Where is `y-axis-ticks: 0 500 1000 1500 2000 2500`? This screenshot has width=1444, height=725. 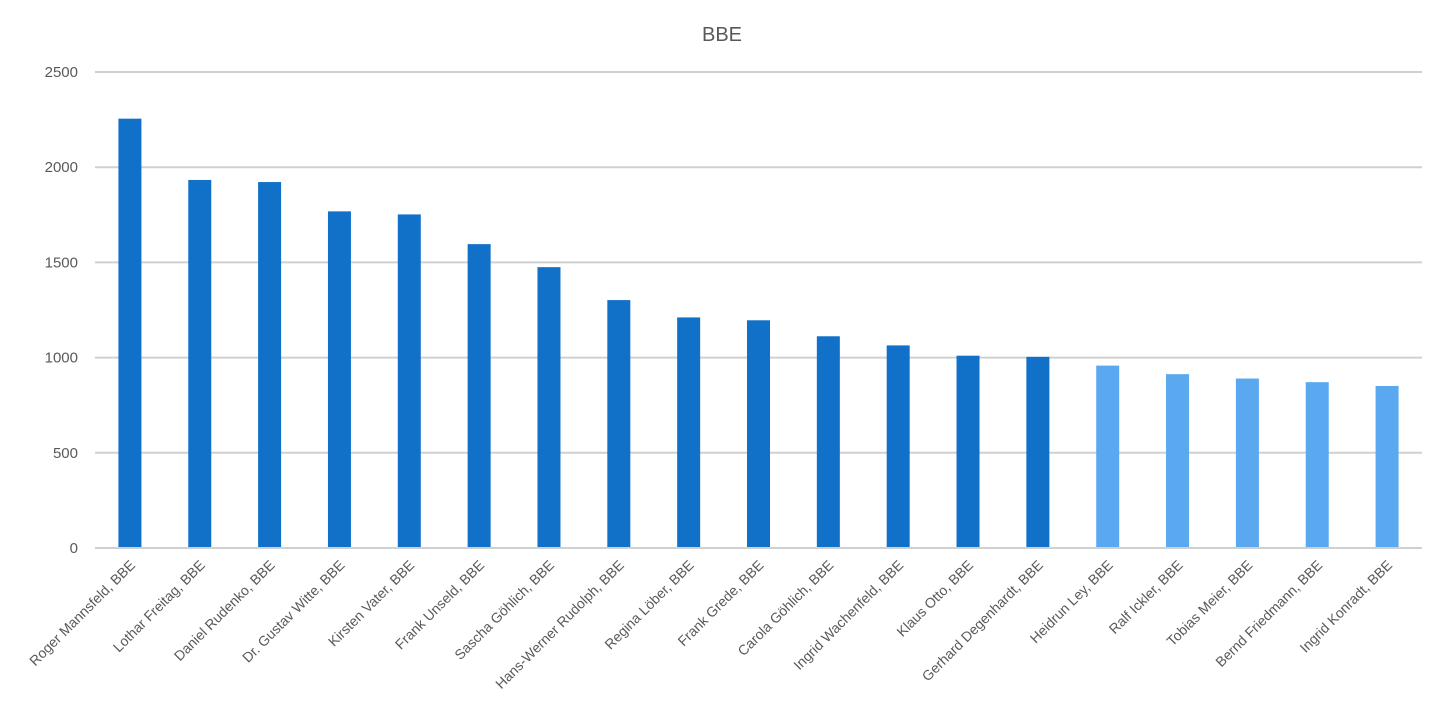 y-axis-ticks: 0 500 1000 1500 2000 2500 is located at coordinates (61, 310).